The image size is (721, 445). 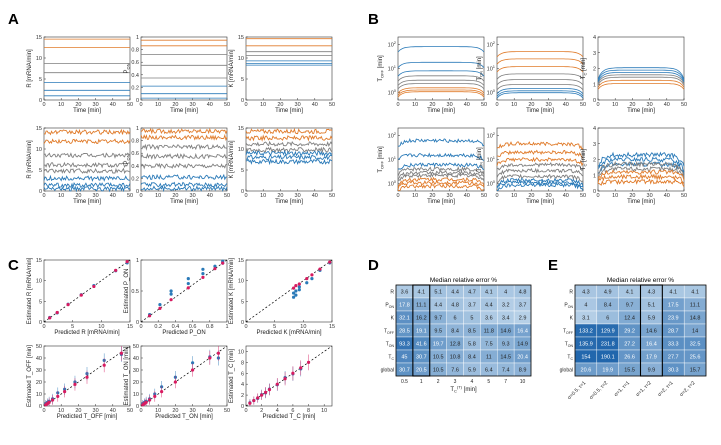 What do you see at coordinates (373, 19) in the screenshot?
I see `panel-label-b: B` at bounding box center [373, 19].